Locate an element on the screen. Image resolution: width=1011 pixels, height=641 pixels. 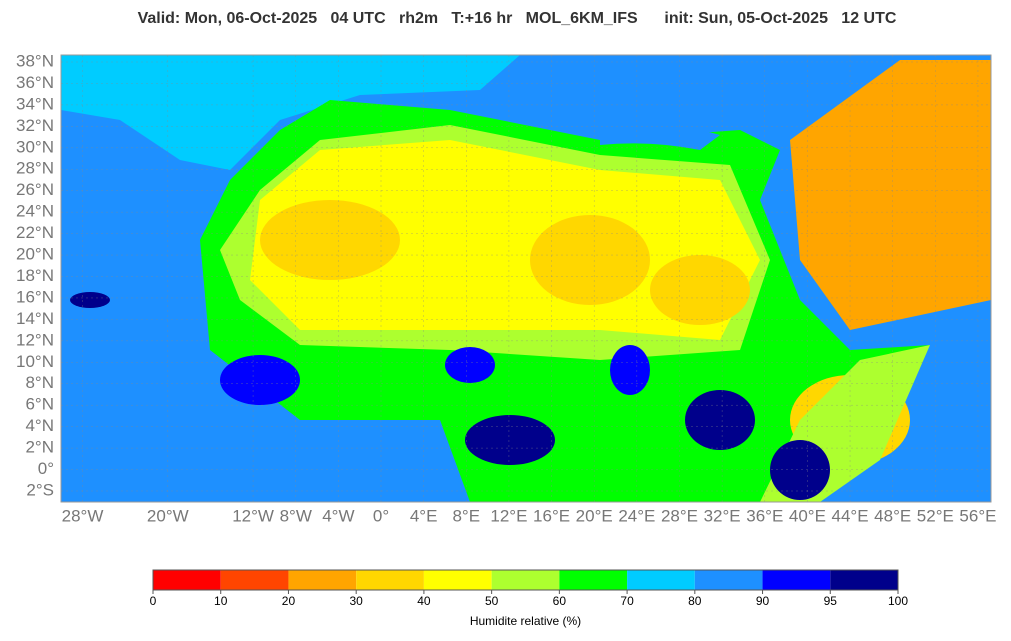
colorbar-tick-label: 80 is located at coordinates (695, 601).